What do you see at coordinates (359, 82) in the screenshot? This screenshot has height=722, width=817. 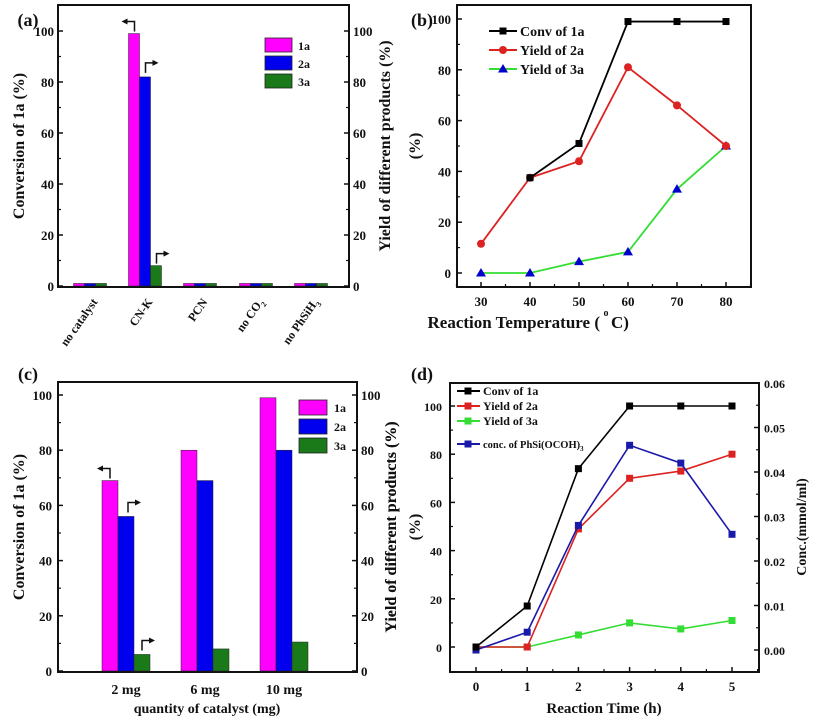 I see `y2-tick-label: 80` at bounding box center [359, 82].